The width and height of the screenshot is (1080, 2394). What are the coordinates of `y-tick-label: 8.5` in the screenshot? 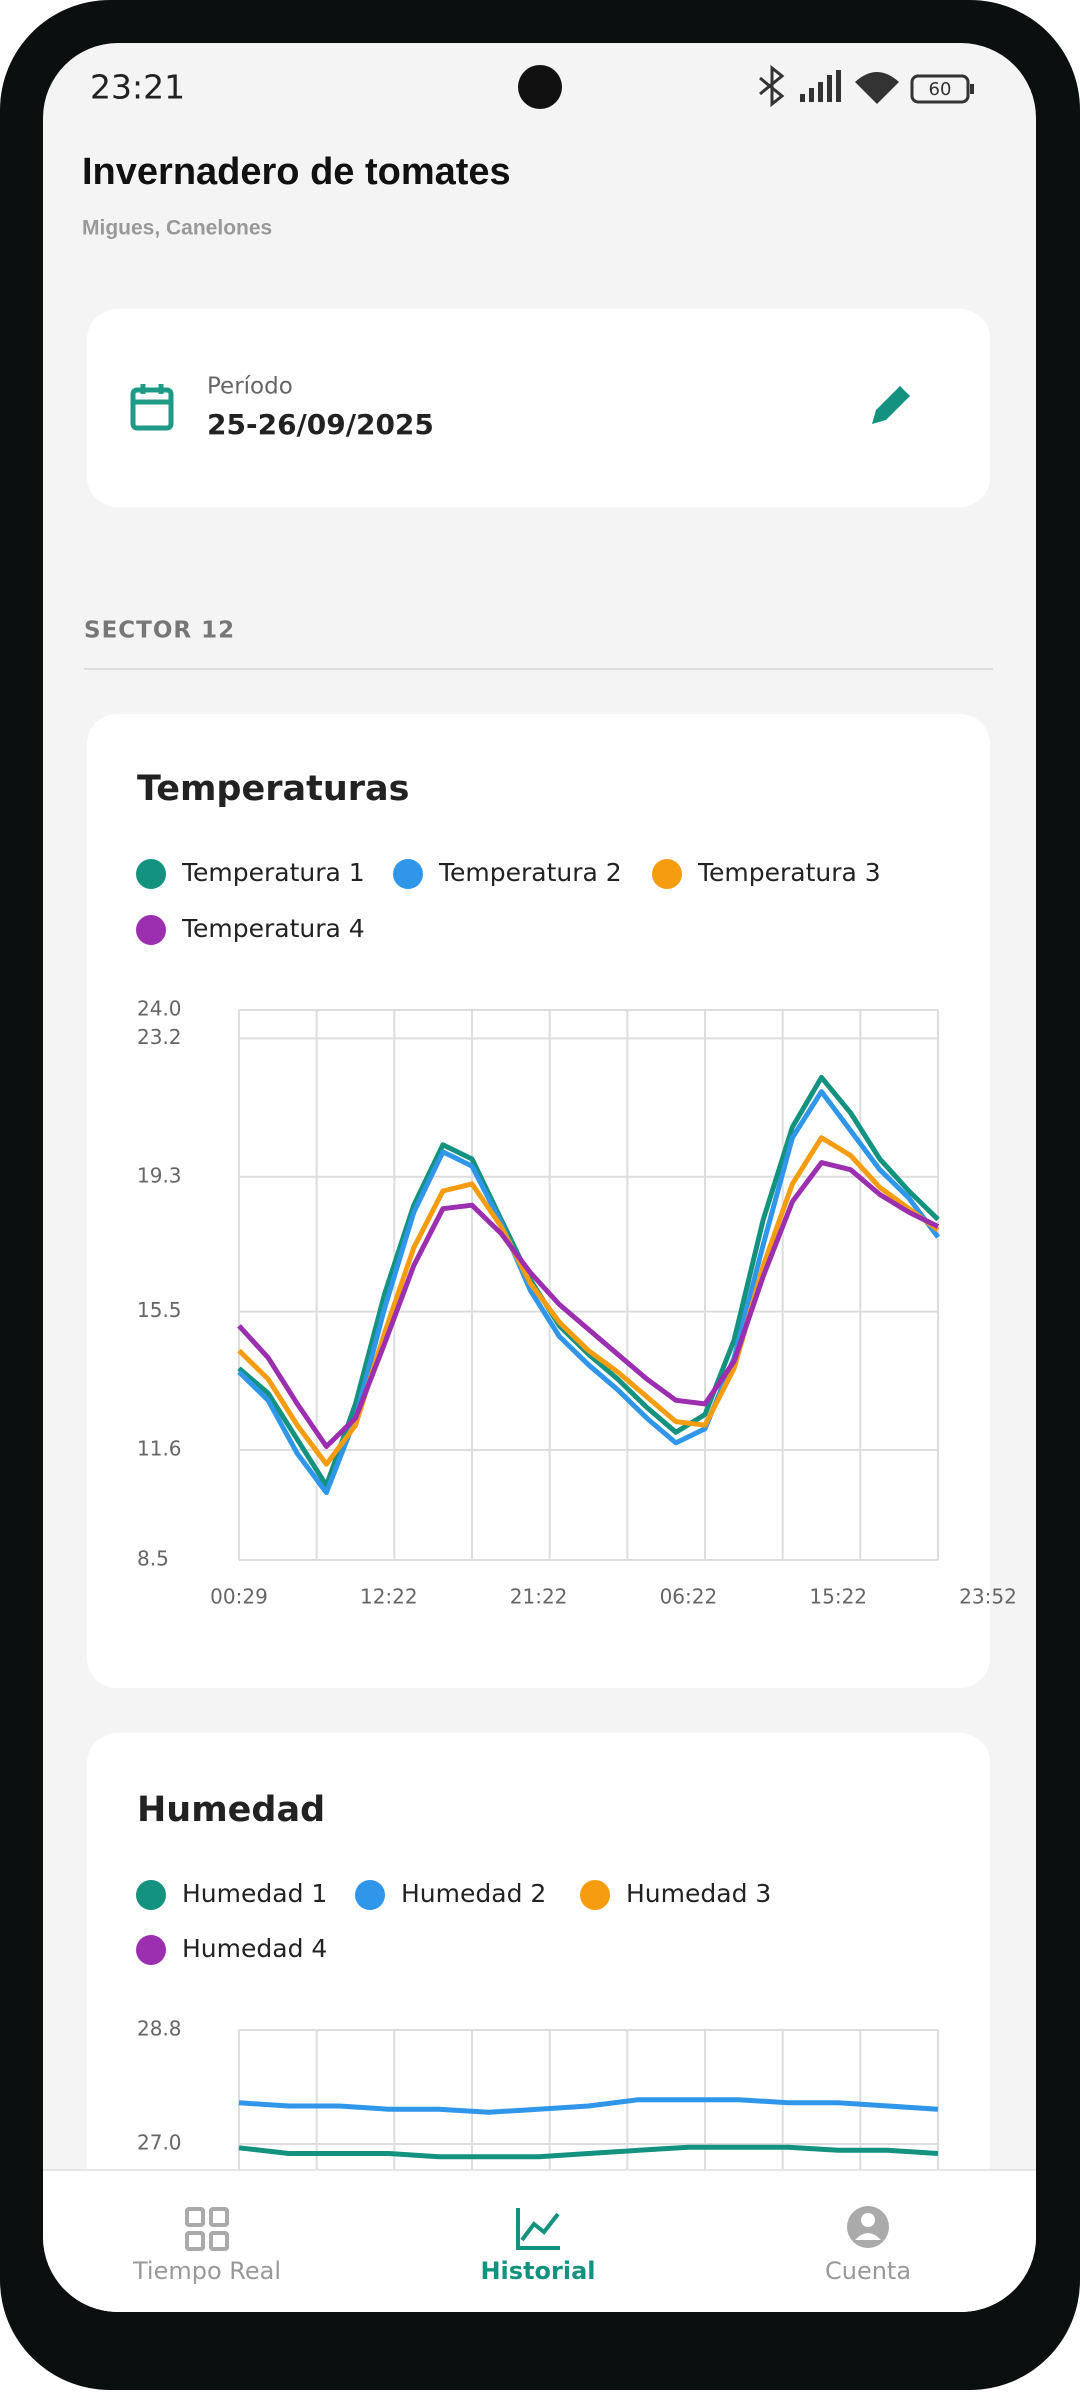 It's located at (153, 1559).